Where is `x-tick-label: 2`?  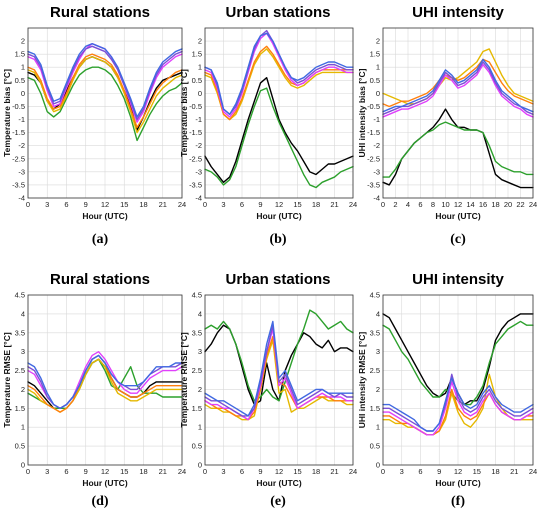 x-tick-label: 2 is located at coordinates (395, 204).